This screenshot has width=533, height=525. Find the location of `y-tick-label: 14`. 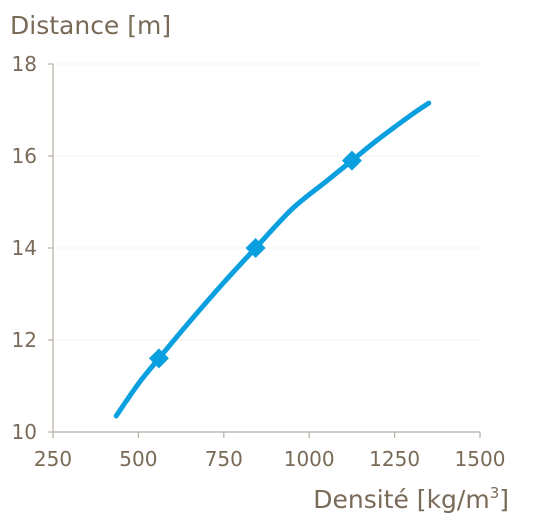

y-tick-label: 14 is located at coordinates (24, 248).